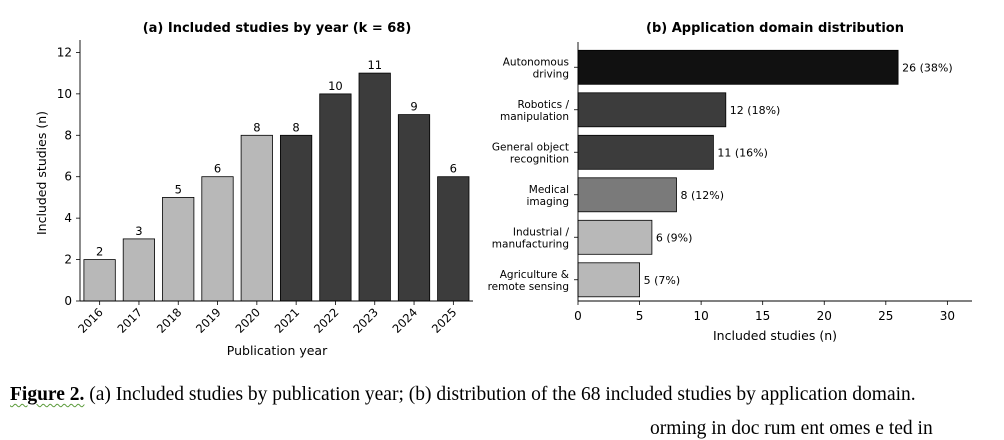 The width and height of the screenshot is (1004, 440). What do you see at coordinates (138, 231) in the screenshot?
I see `data-label-2017: 3` at bounding box center [138, 231].